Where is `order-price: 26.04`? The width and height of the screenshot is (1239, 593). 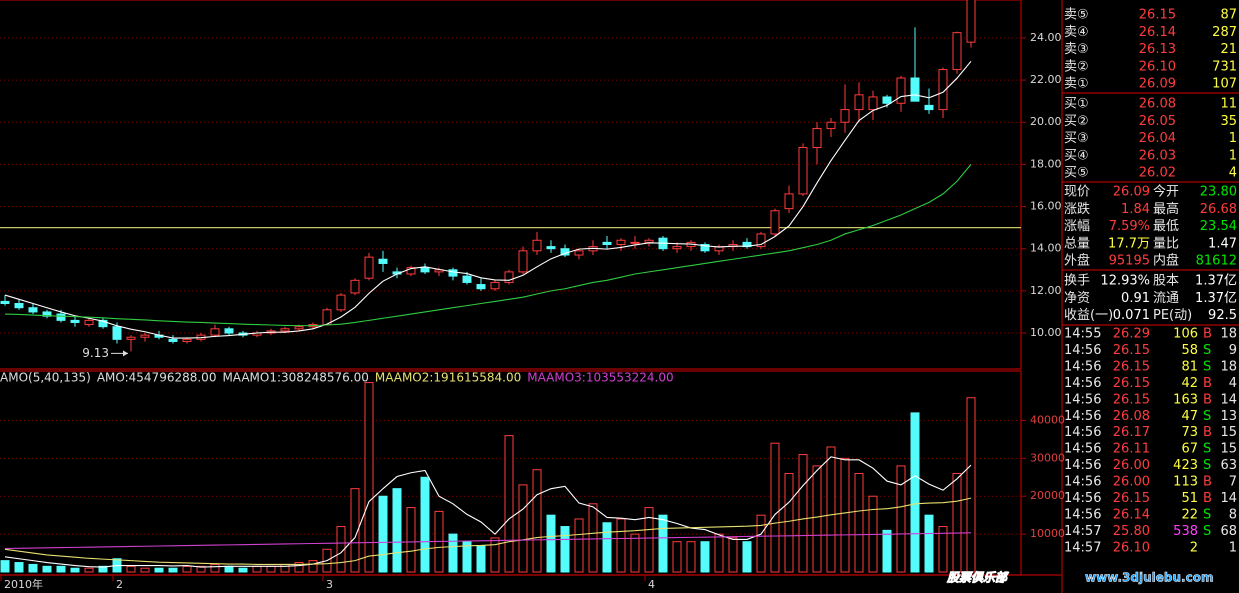 order-price: 26.04 is located at coordinates (1157, 138).